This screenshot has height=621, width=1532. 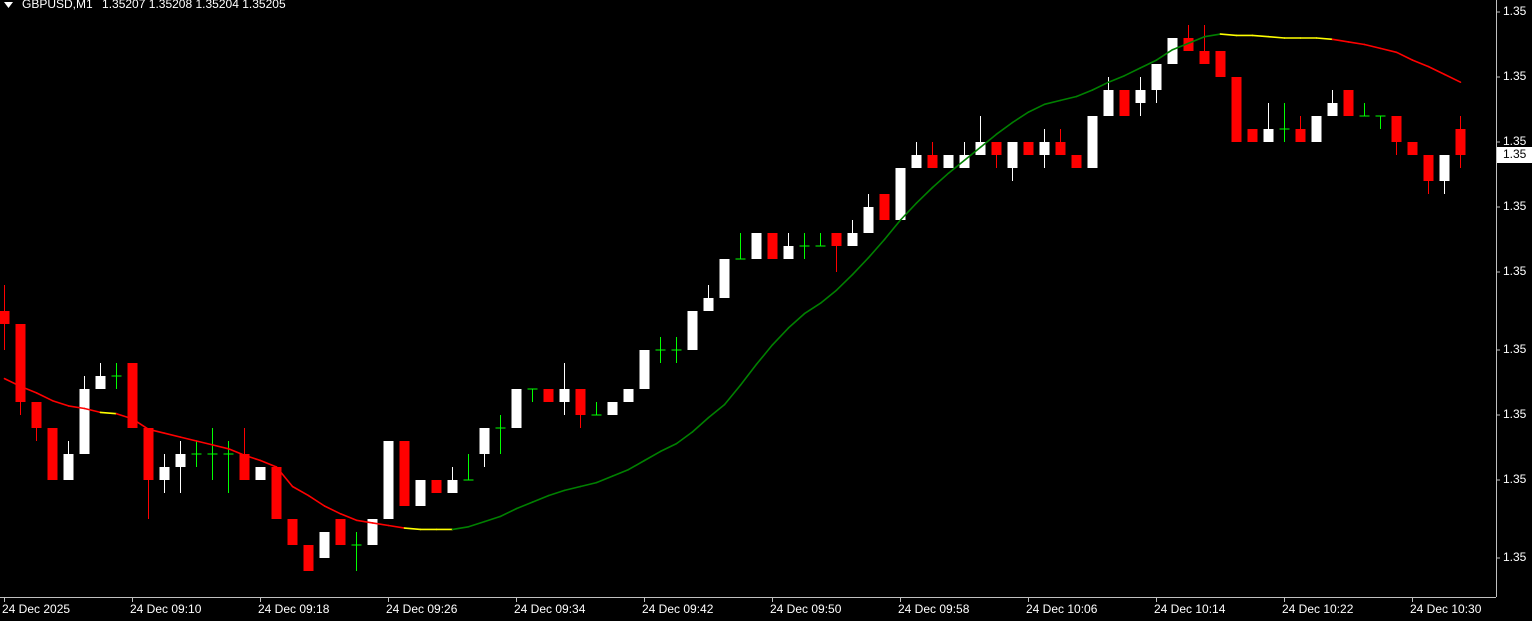 I want to click on x-tick-label: 24 Dec 2025, so click(x=36, y=609).